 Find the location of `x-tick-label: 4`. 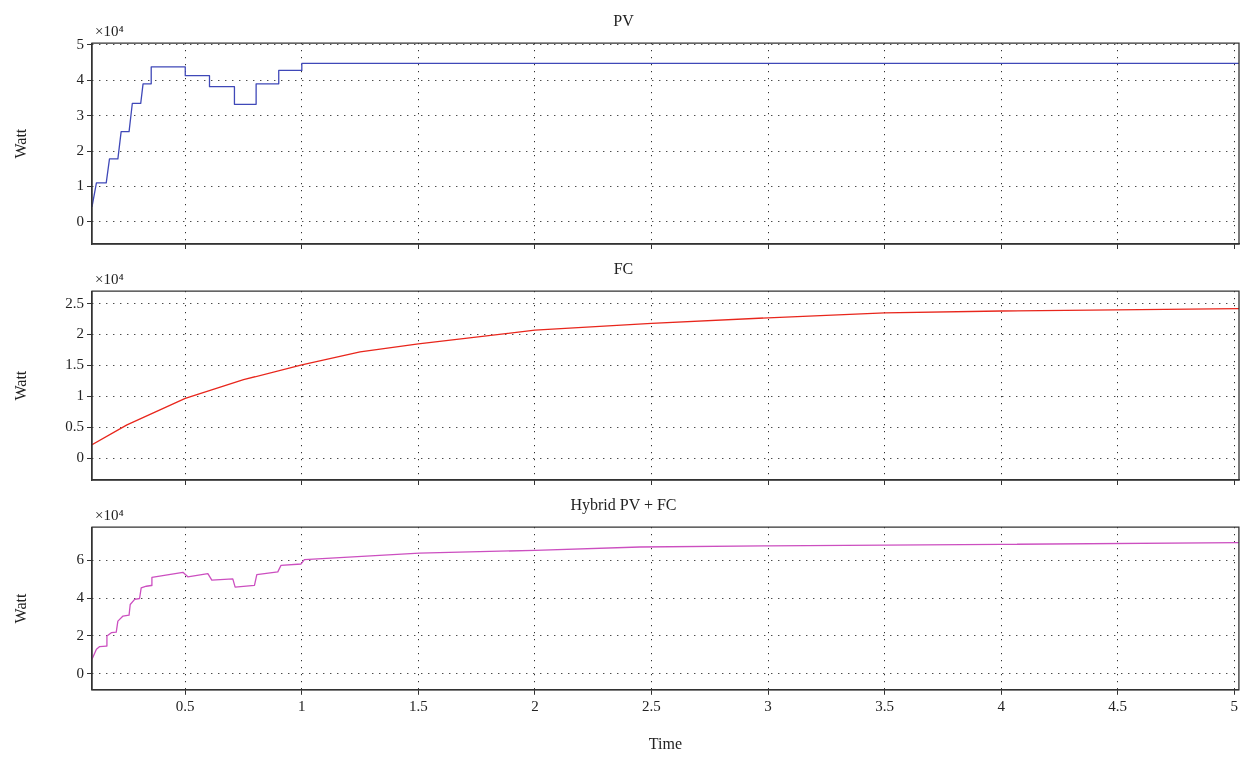

x-tick-label: 4 is located at coordinates (1001, 705).